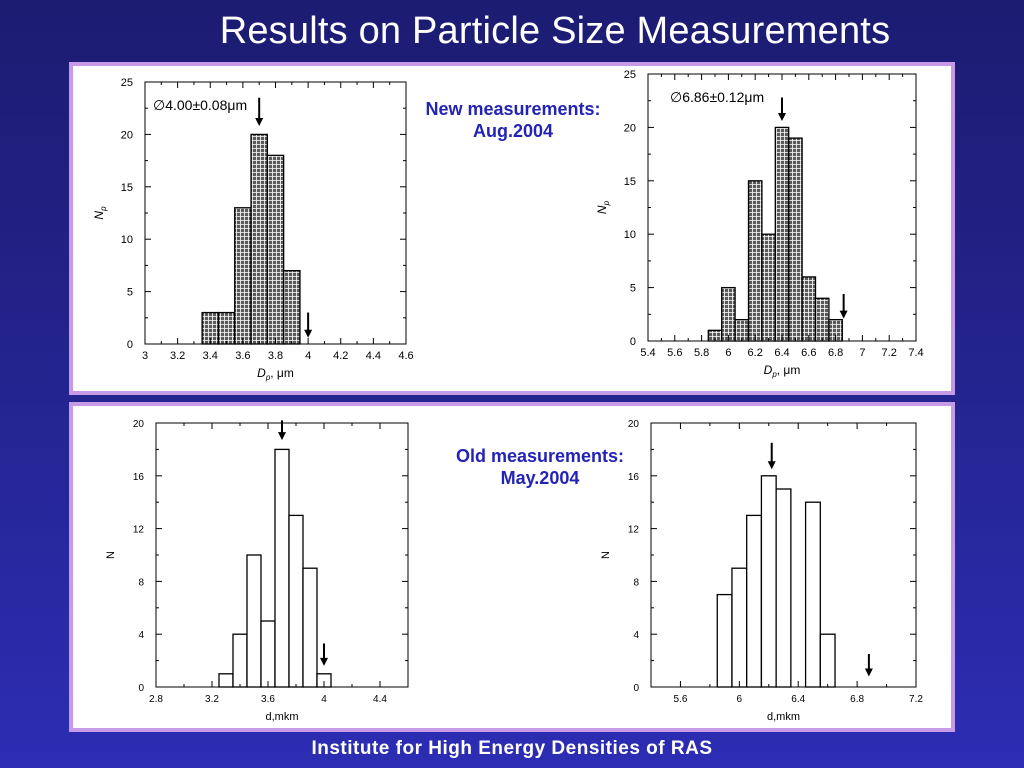  I want to click on x-tick-label: 5.4, so click(647, 353).